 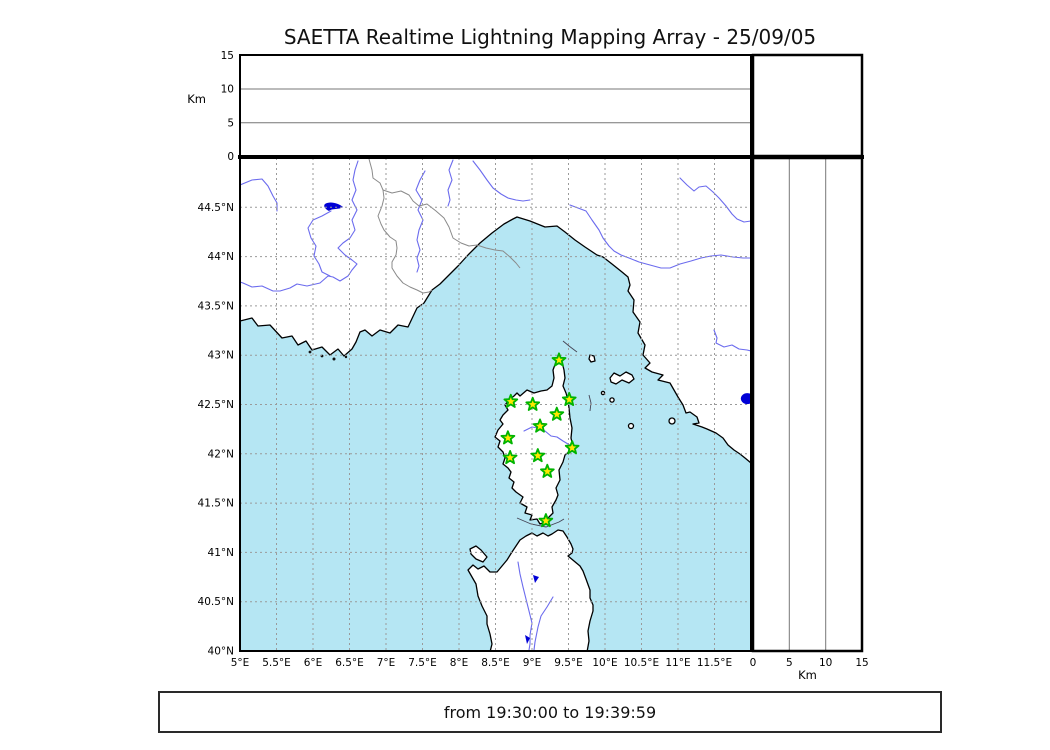 I want to click on lat-tick-label: 41.5°N, so click(x=216, y=504).